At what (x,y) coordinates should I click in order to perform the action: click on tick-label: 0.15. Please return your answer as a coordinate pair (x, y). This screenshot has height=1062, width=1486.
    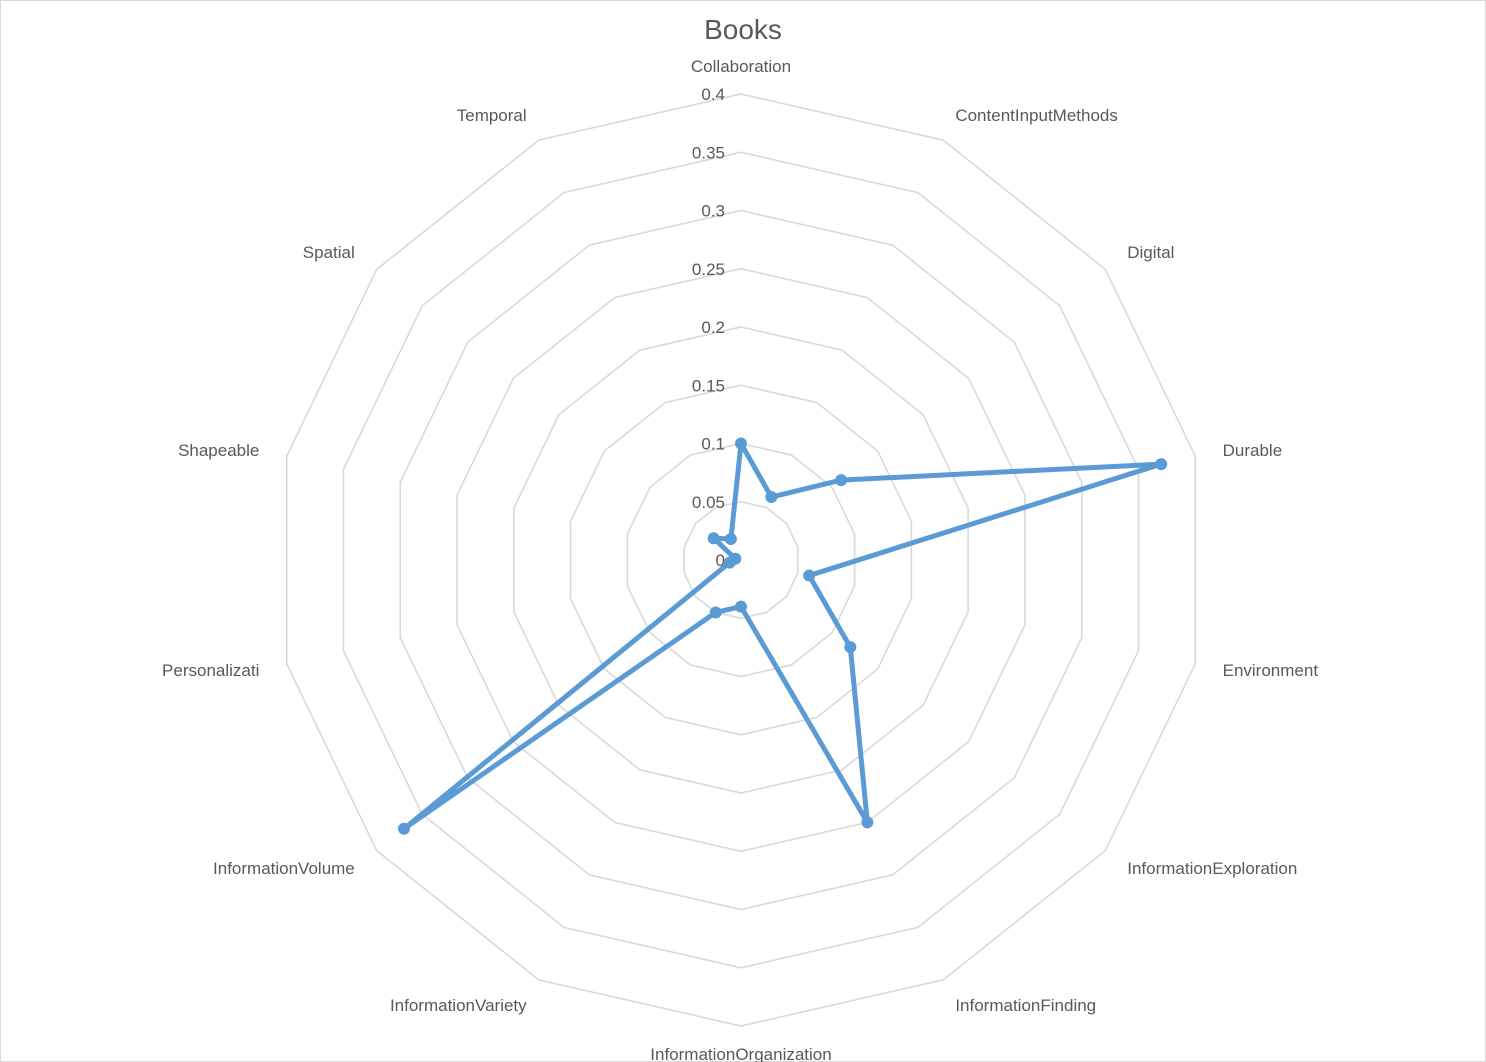
    Looking at the image, I should click on (708, 385).